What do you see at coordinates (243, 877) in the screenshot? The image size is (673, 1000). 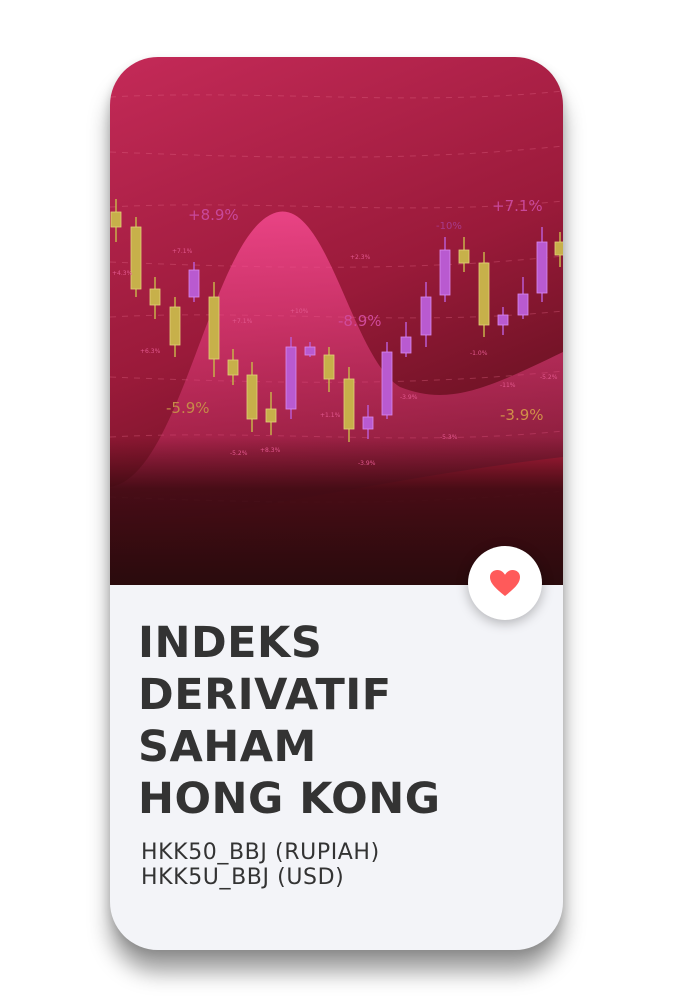 I see `ticker-code-usd: HKK5U_BBJ (USD)` at bounding box center [243, 877].